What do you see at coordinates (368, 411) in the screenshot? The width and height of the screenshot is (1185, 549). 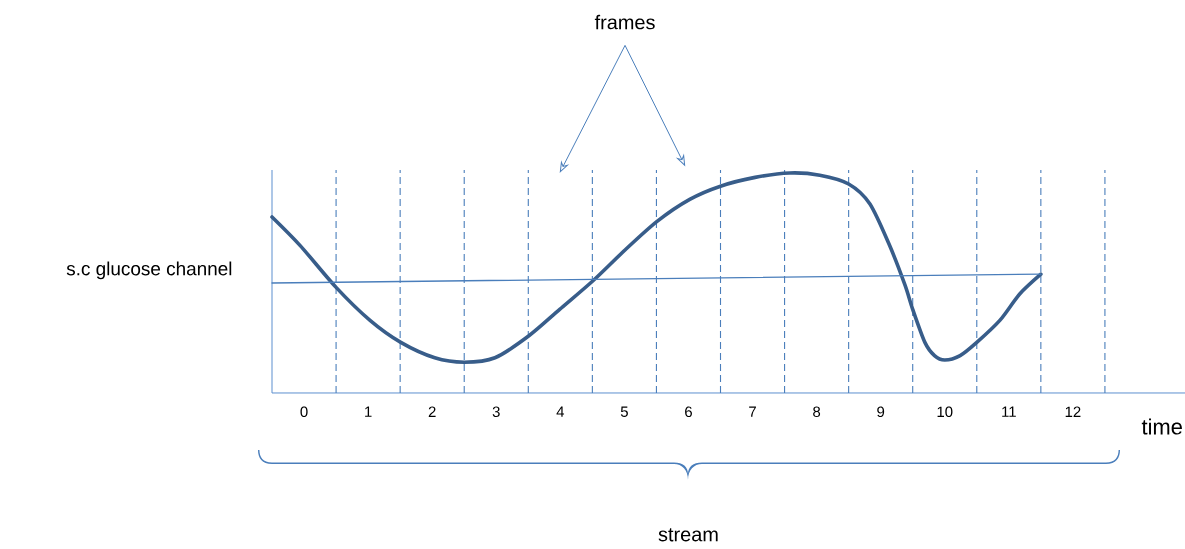 I see `x-tick-label: 1` at bounding box center [368, 411].